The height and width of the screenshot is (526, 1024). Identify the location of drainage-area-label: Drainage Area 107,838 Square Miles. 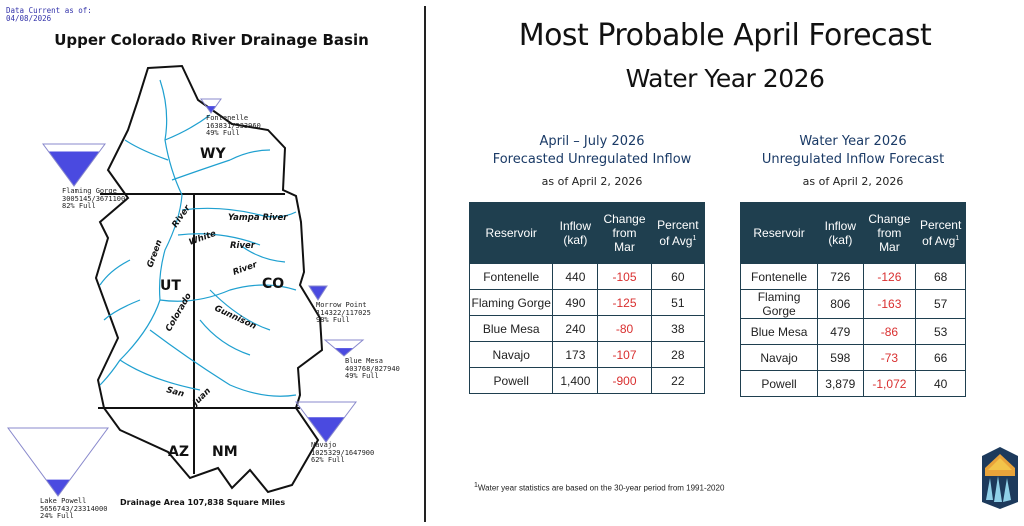
(203, 502).